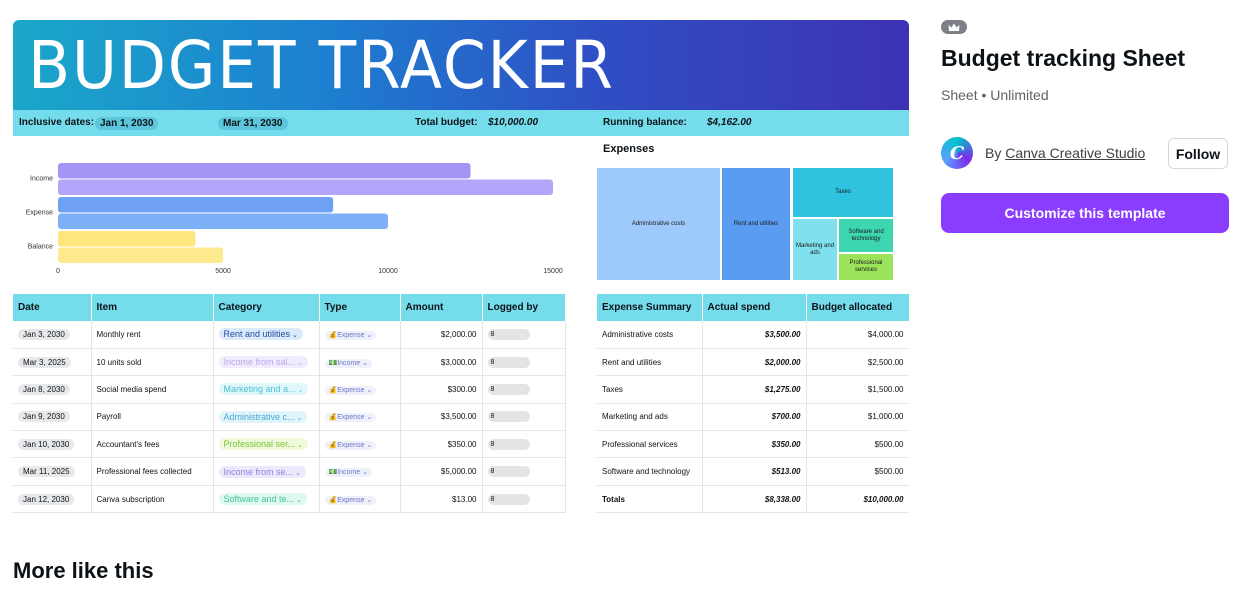 This screenshot has width=1236, height=612. Describe the element at coordinates (1085, 213) in the screenshot. I see `customize-template-button: Customize this template` at that location.